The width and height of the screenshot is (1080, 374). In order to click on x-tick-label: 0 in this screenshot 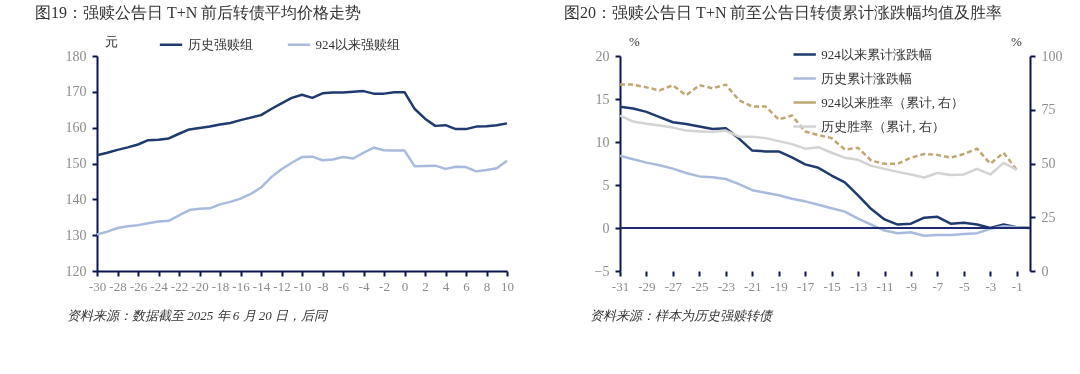, I will do `click(405, 286)`.